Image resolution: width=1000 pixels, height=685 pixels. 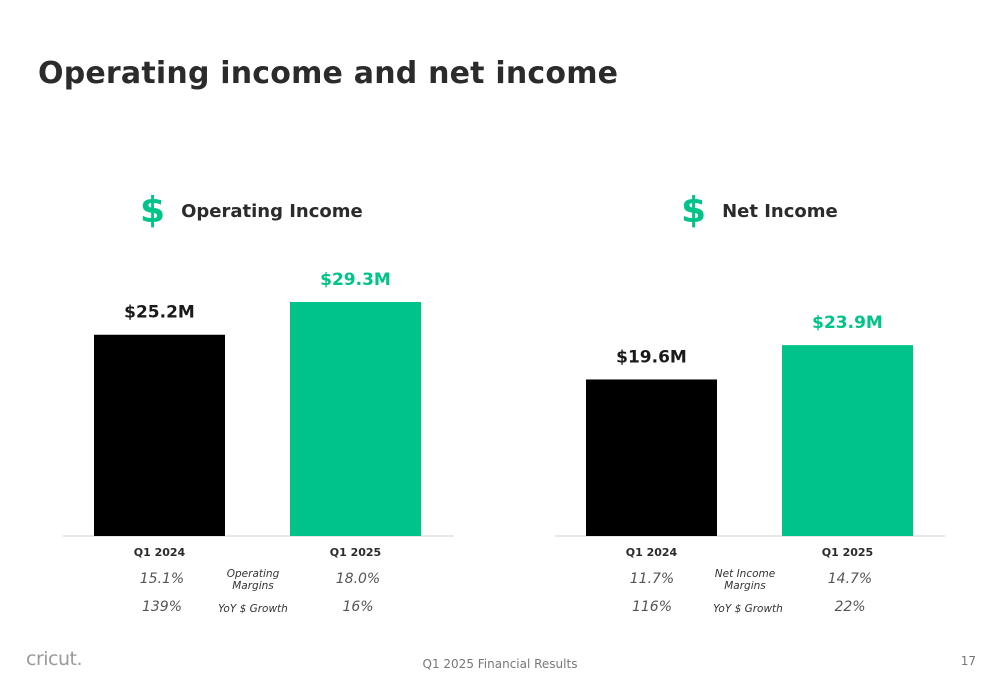 What do you see at coordinates (328, 73) in the screenshot?
I see `page-title: Operating income and net income` at bounding box center [328, 73].